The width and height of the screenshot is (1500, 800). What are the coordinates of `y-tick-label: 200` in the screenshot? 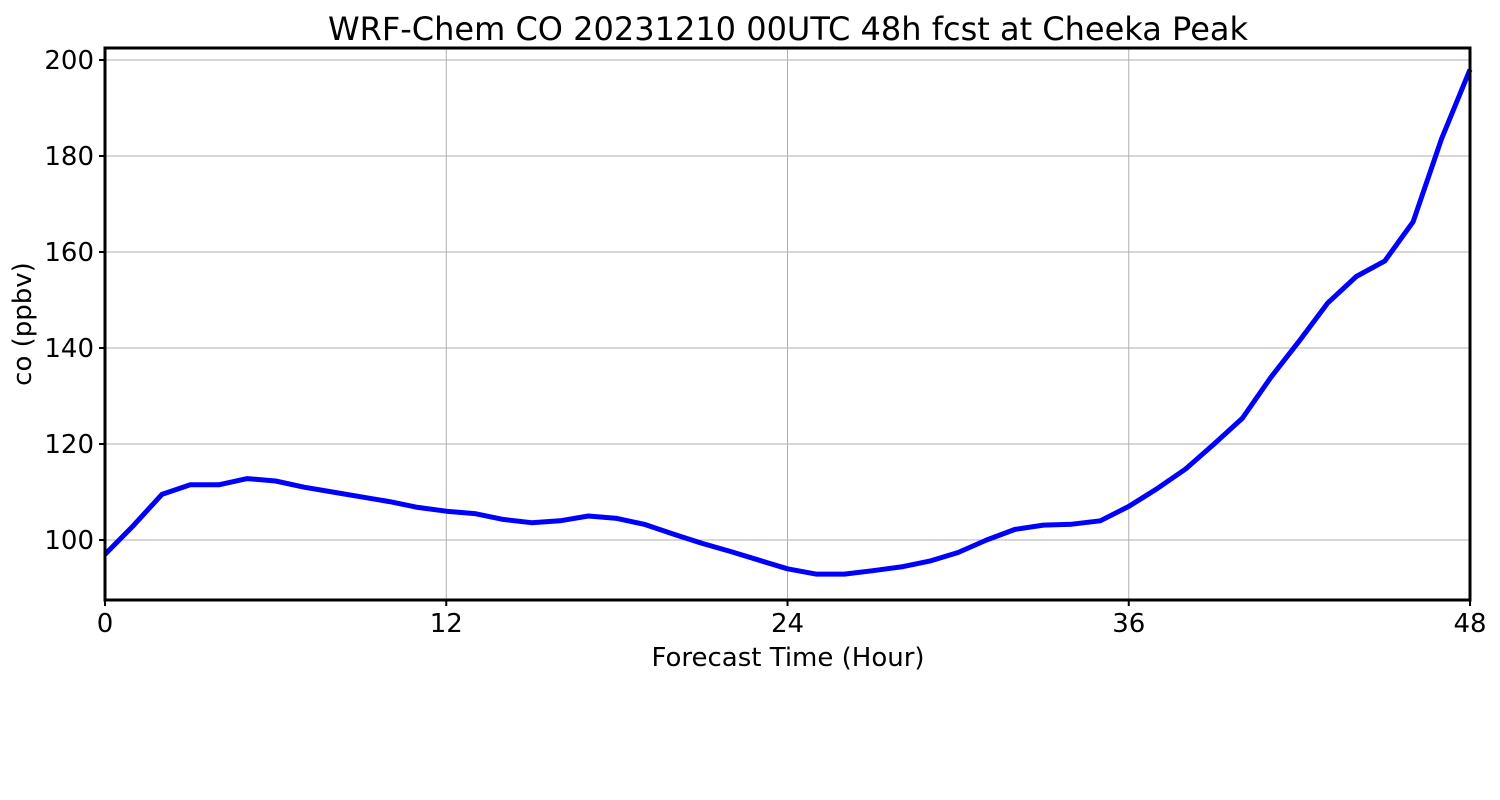 It's located at (69, 61).